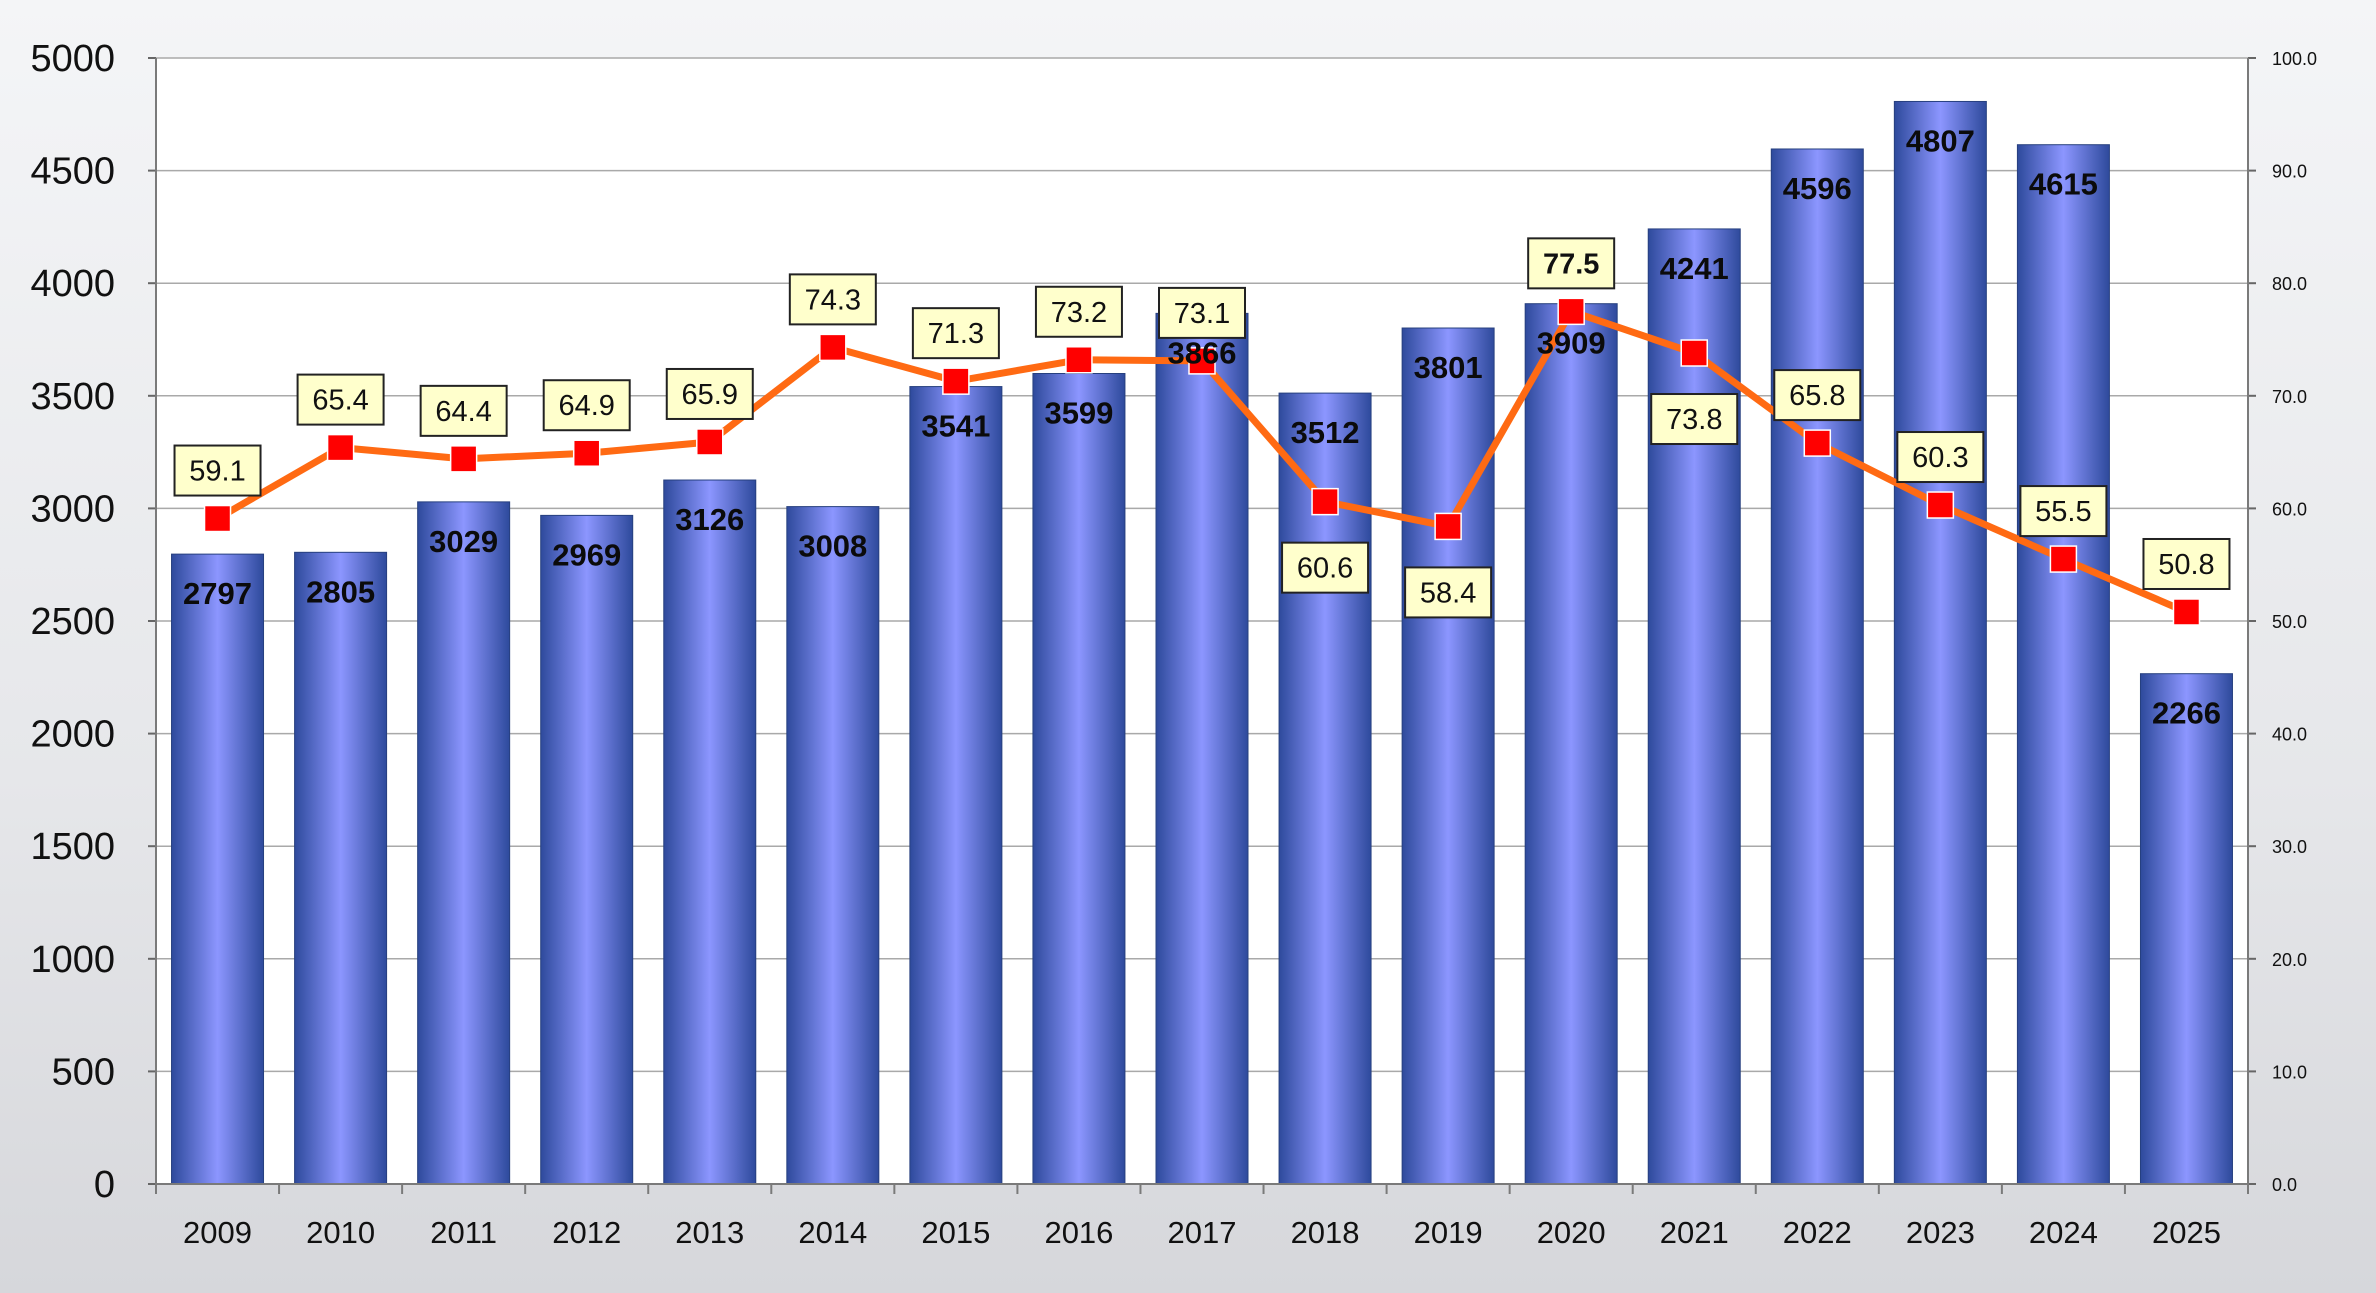 The width and height of the screenshot is (2376, 1293). Describe the element at coordinates (1940, 458) in the screenshot. I see `line-value-label: 60.3` at that location.